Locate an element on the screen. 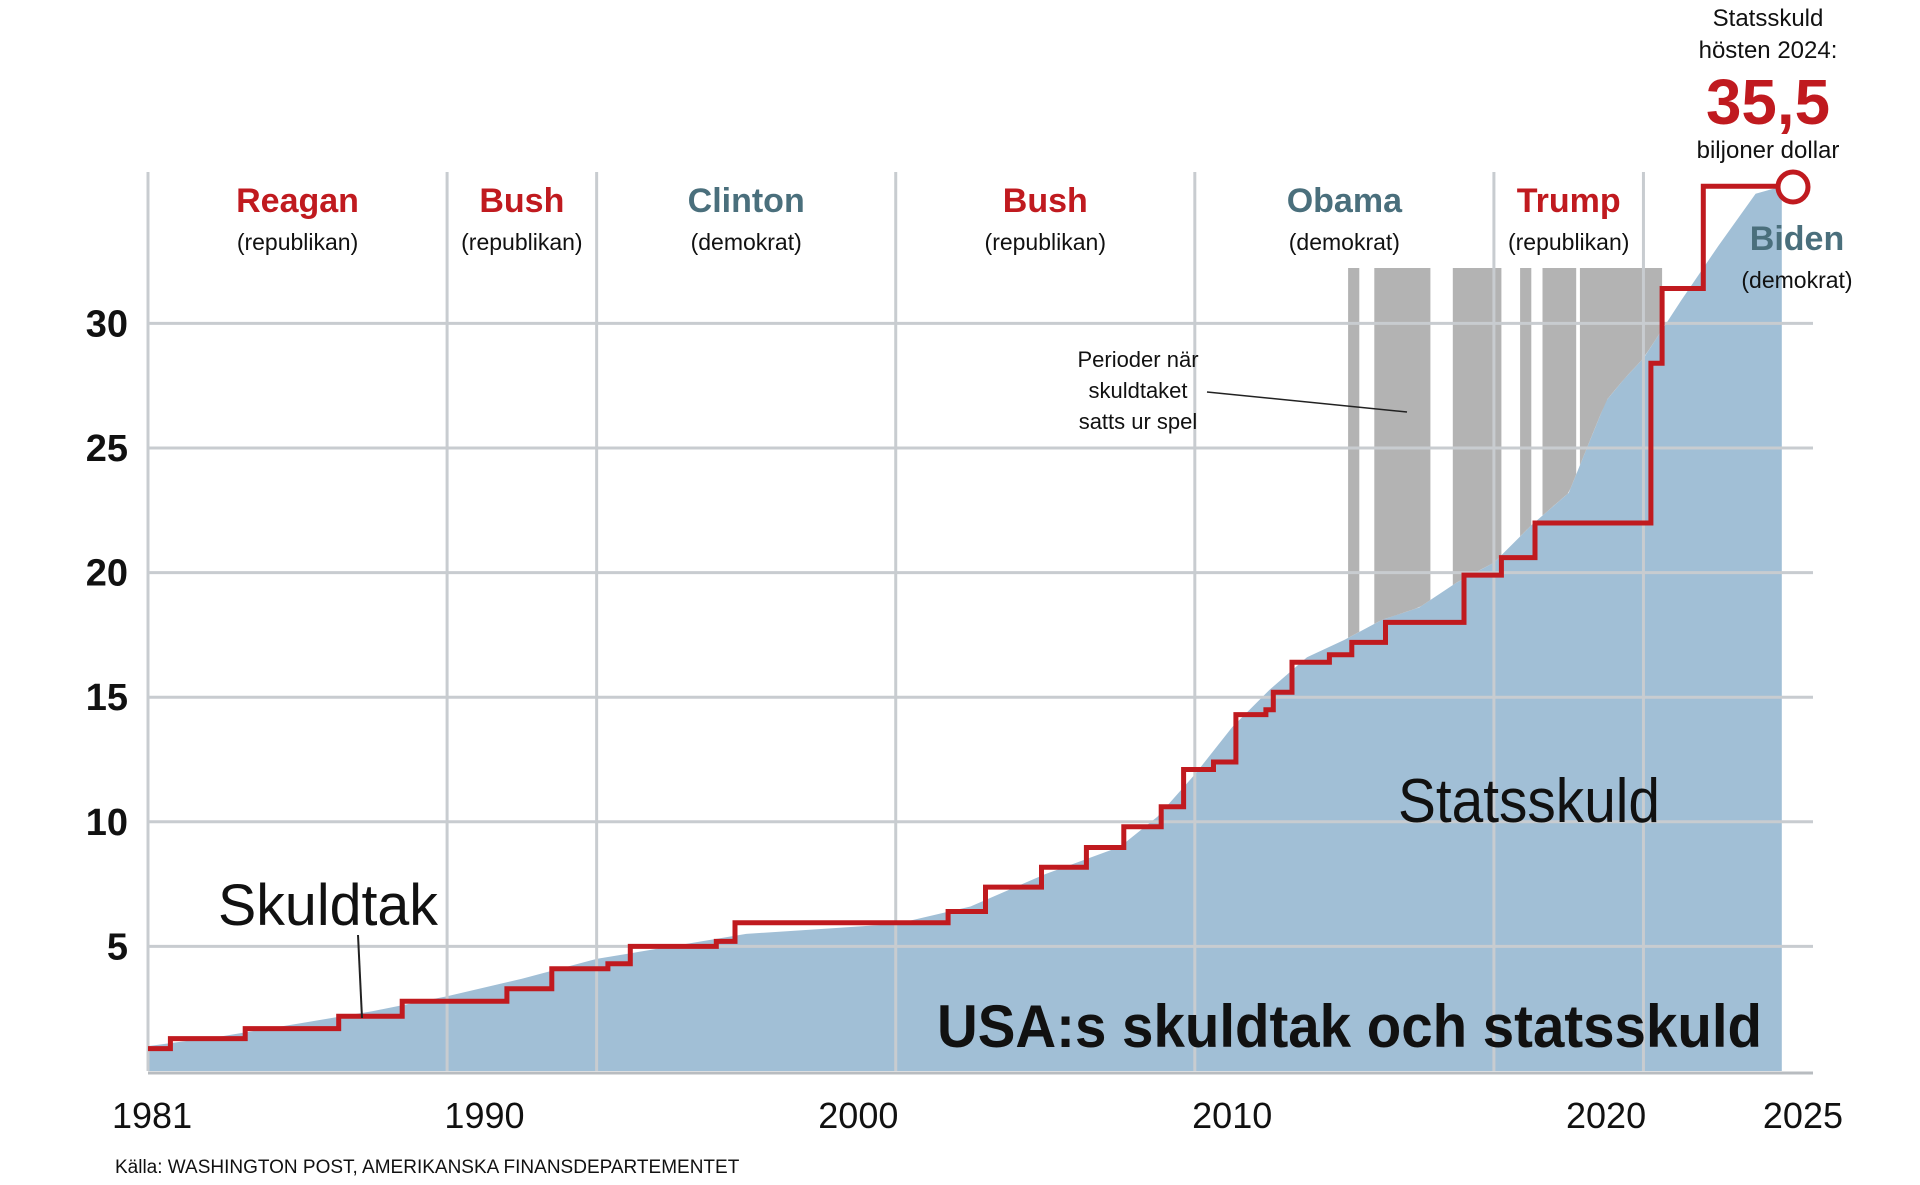 The height and width of the screenshot is (1185, 1920). y-tick-label: 25 is located at coordinates (107, 449).